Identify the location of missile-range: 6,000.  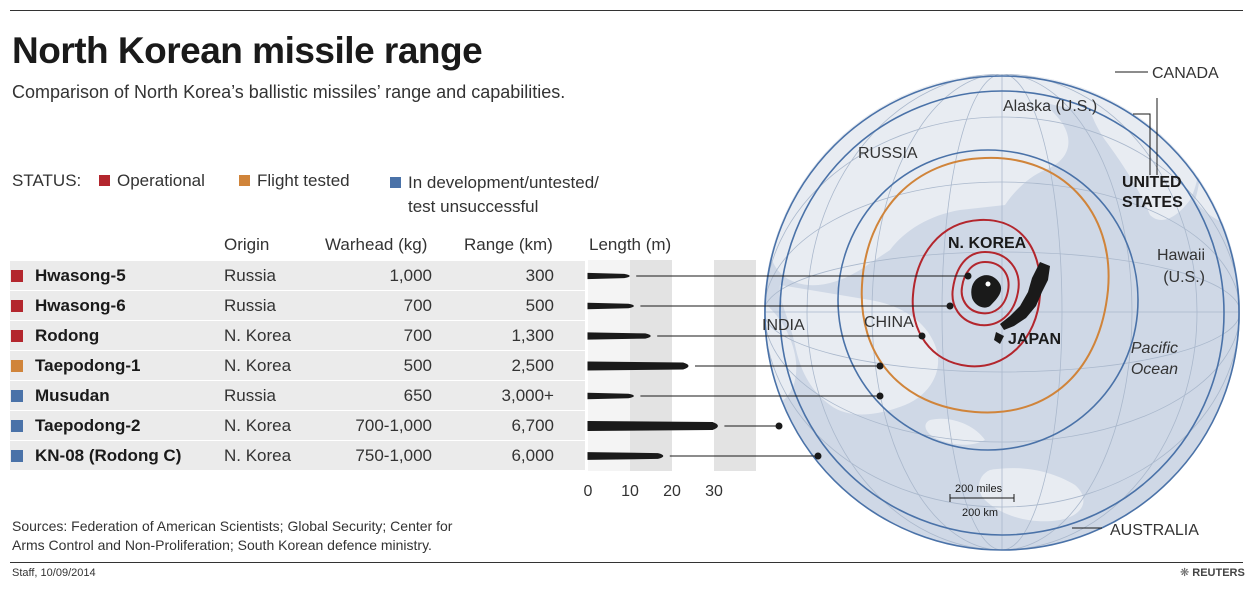
(532, 455).